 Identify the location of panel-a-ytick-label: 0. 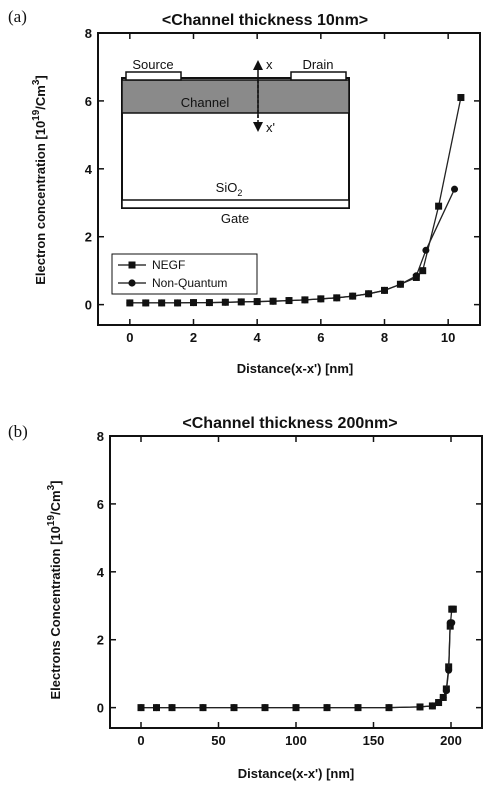
(88, 305).